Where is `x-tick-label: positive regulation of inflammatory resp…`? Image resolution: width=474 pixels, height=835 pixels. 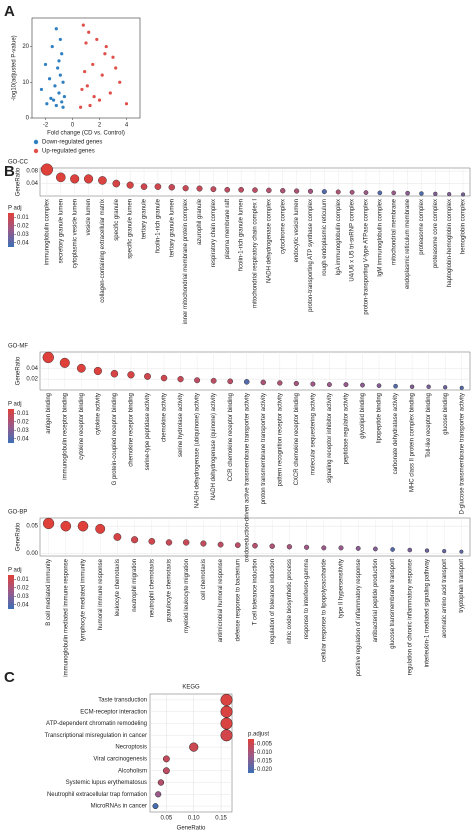 x-tick-label: positive regulation of inflammatory resp… is located at coordinates (359, 617).